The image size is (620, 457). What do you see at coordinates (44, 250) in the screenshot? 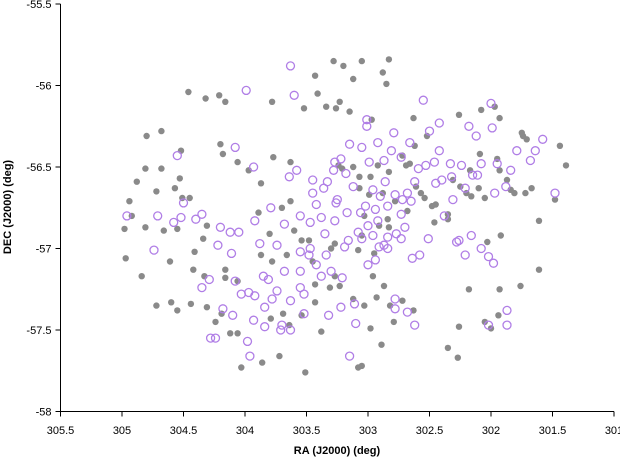
I see `y-tick-label: -57` at bounding box center [44, 250].